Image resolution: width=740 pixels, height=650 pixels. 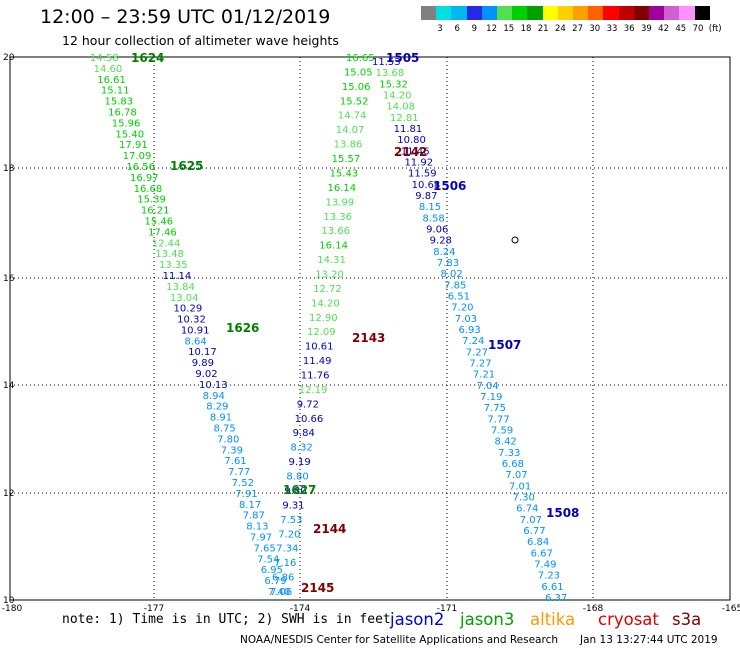 I want to click on wave-height-value: 6.51, so click(x=459, y=297).